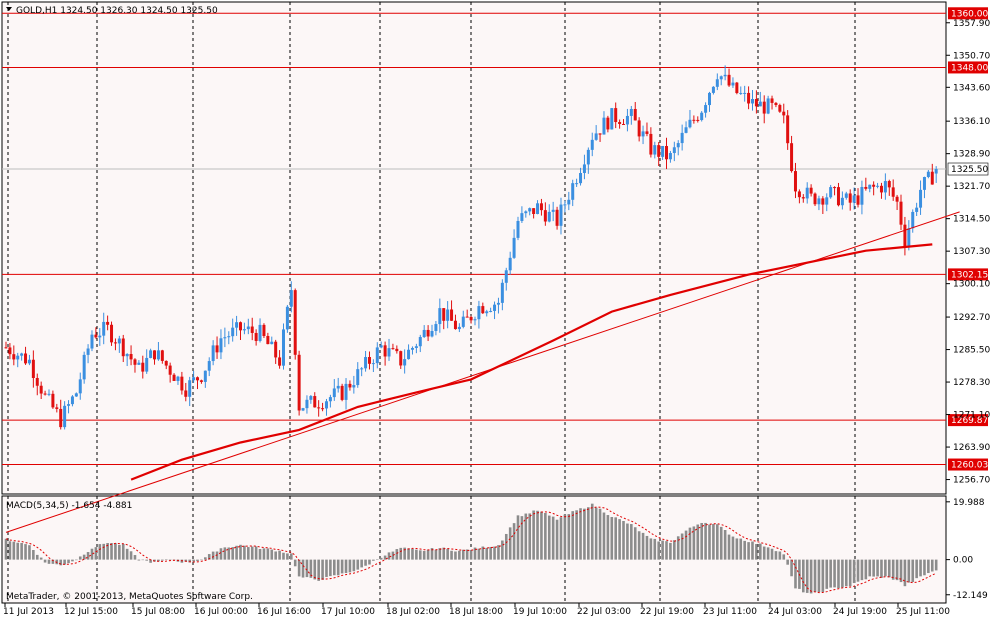 This screenshot has height=620, width=990. What do you see at coordinates (971, 416) in the screenshot?
I see `y-tick-label: 1271.10` at bounding box center [971, 416].